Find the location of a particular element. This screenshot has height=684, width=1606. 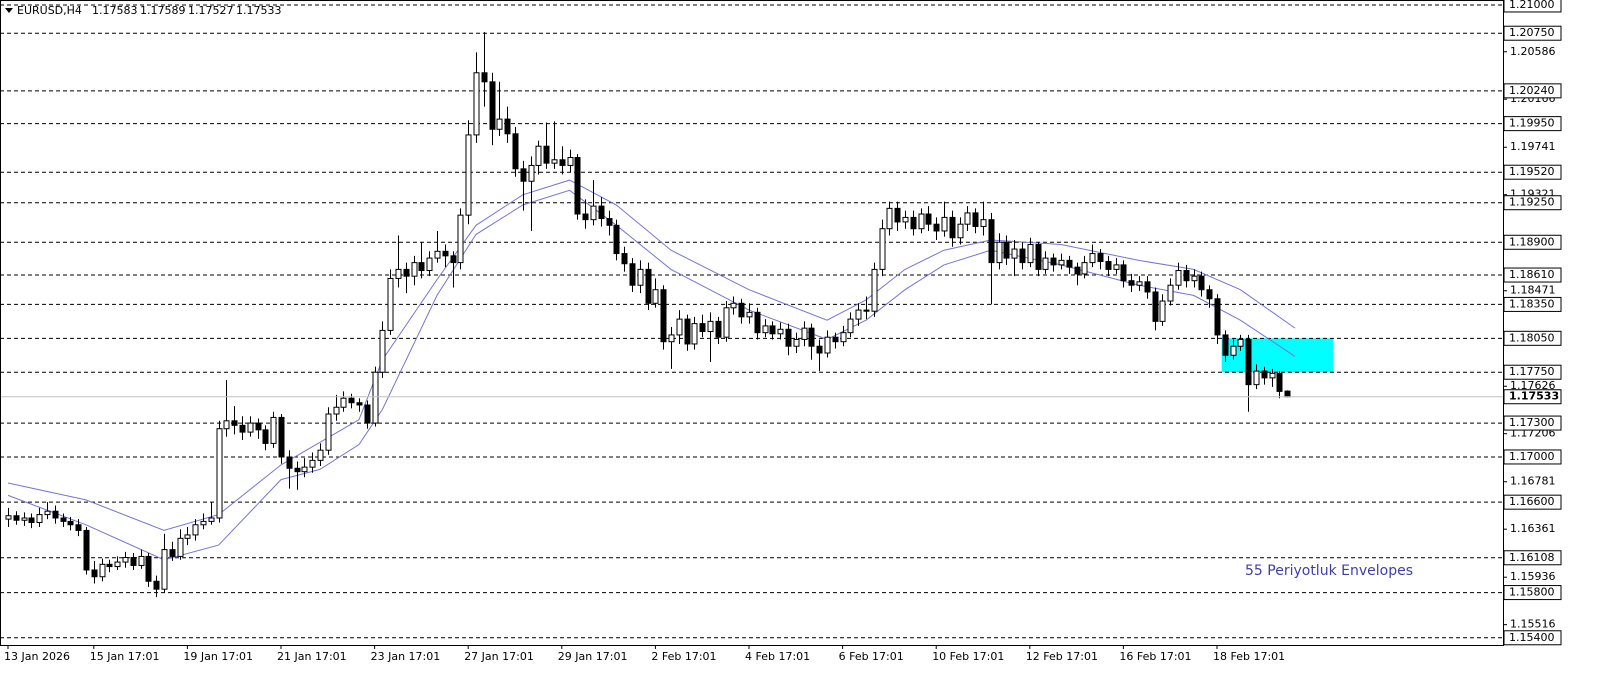

y-tick-label: 1.17626 is located at coordinates (1533, 385).